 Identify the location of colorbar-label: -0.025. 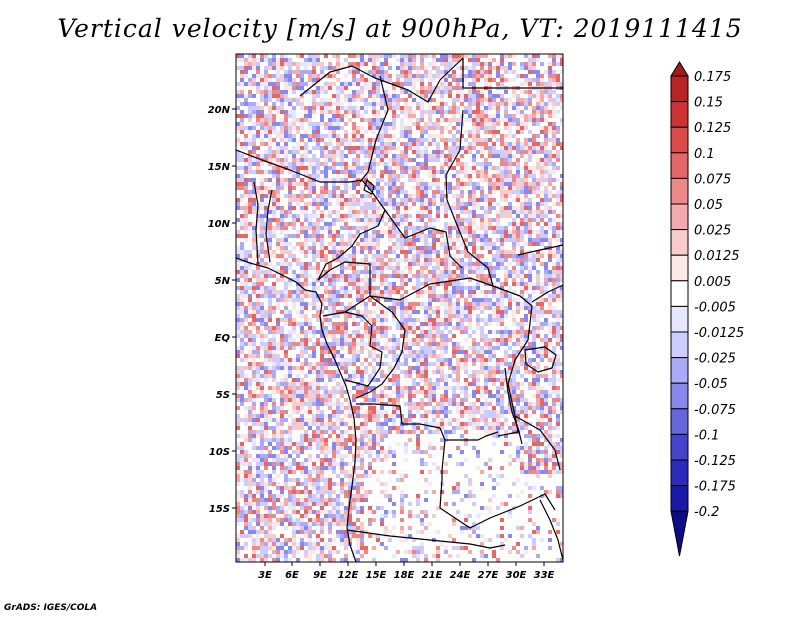
(715, 359).